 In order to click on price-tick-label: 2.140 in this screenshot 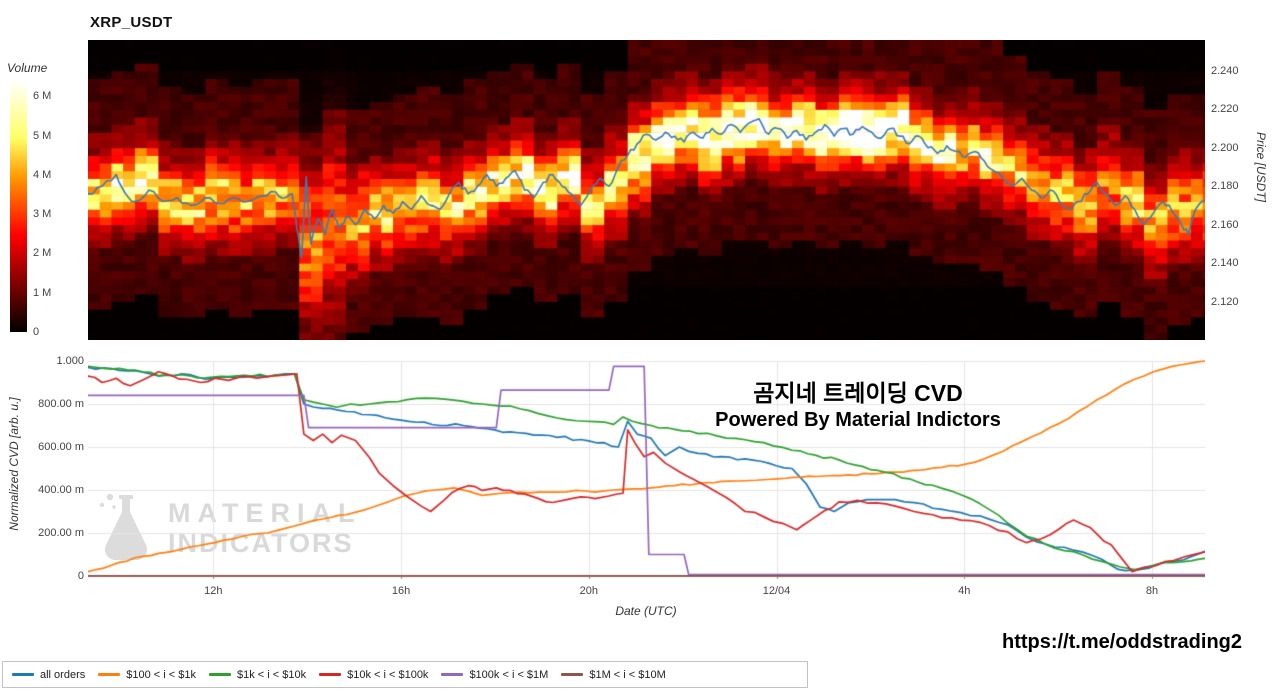, I will do `click(1225, 263)`.